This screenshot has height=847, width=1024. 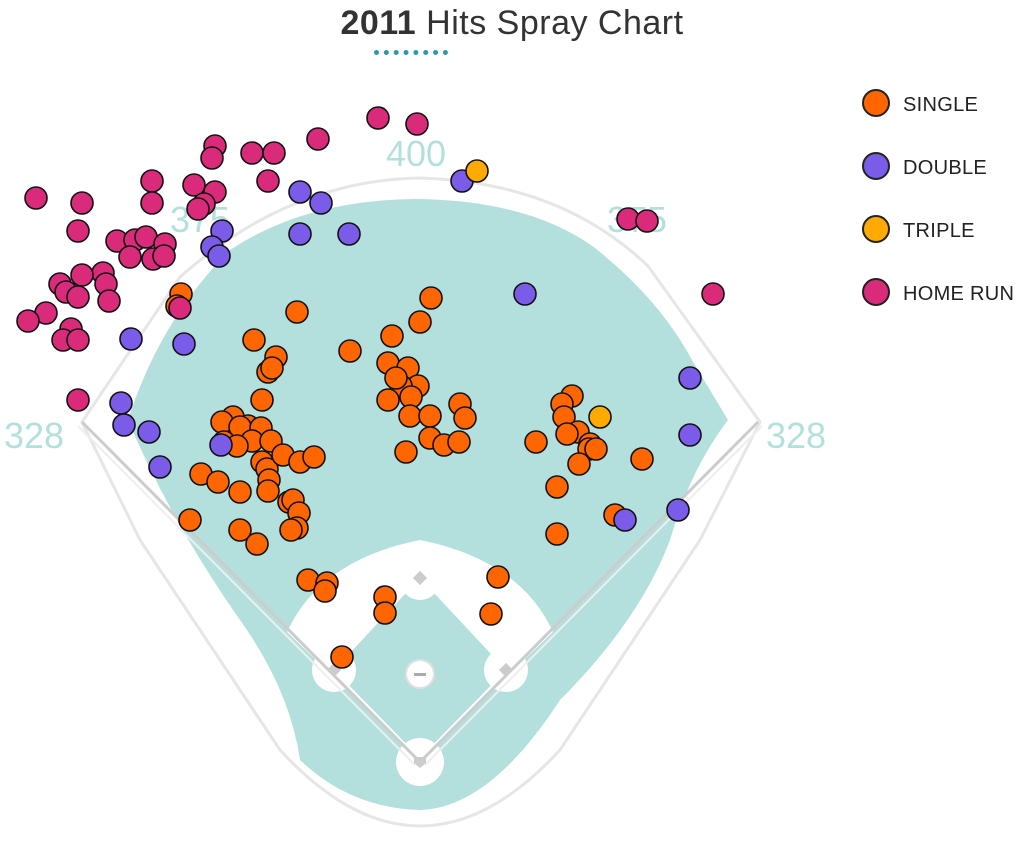 What do you see at coordinates (378, 23) in the screenshot?
I see `title-year: 2011` at bounding box center [378, 23].